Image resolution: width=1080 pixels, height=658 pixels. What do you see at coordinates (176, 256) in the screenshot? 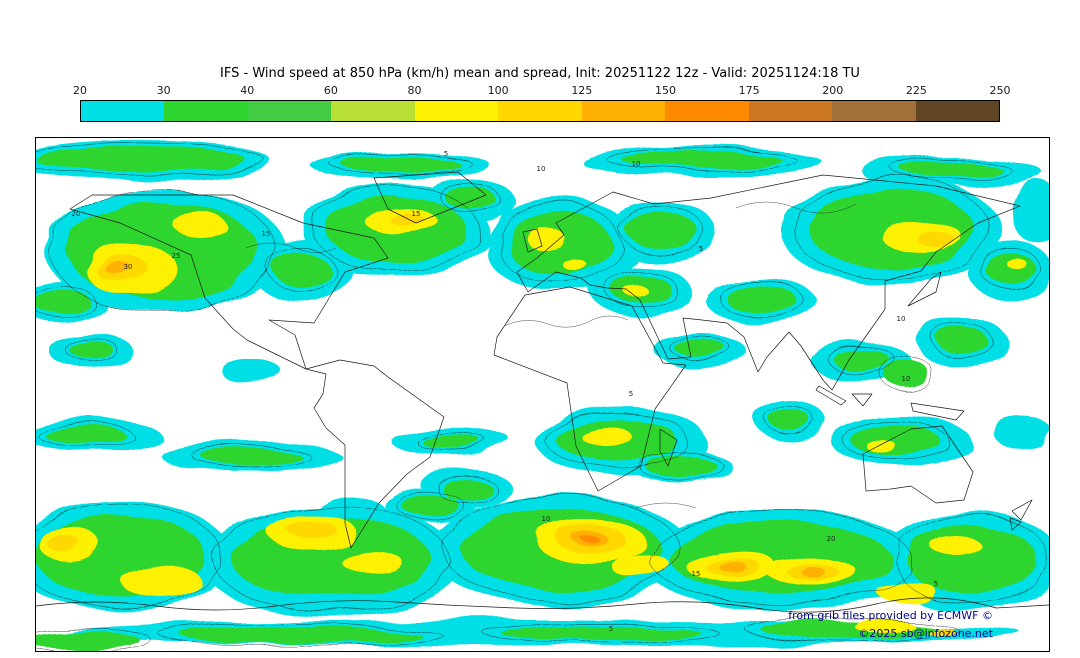
I see `contour-label: 25` at bounding box center [176, 256].